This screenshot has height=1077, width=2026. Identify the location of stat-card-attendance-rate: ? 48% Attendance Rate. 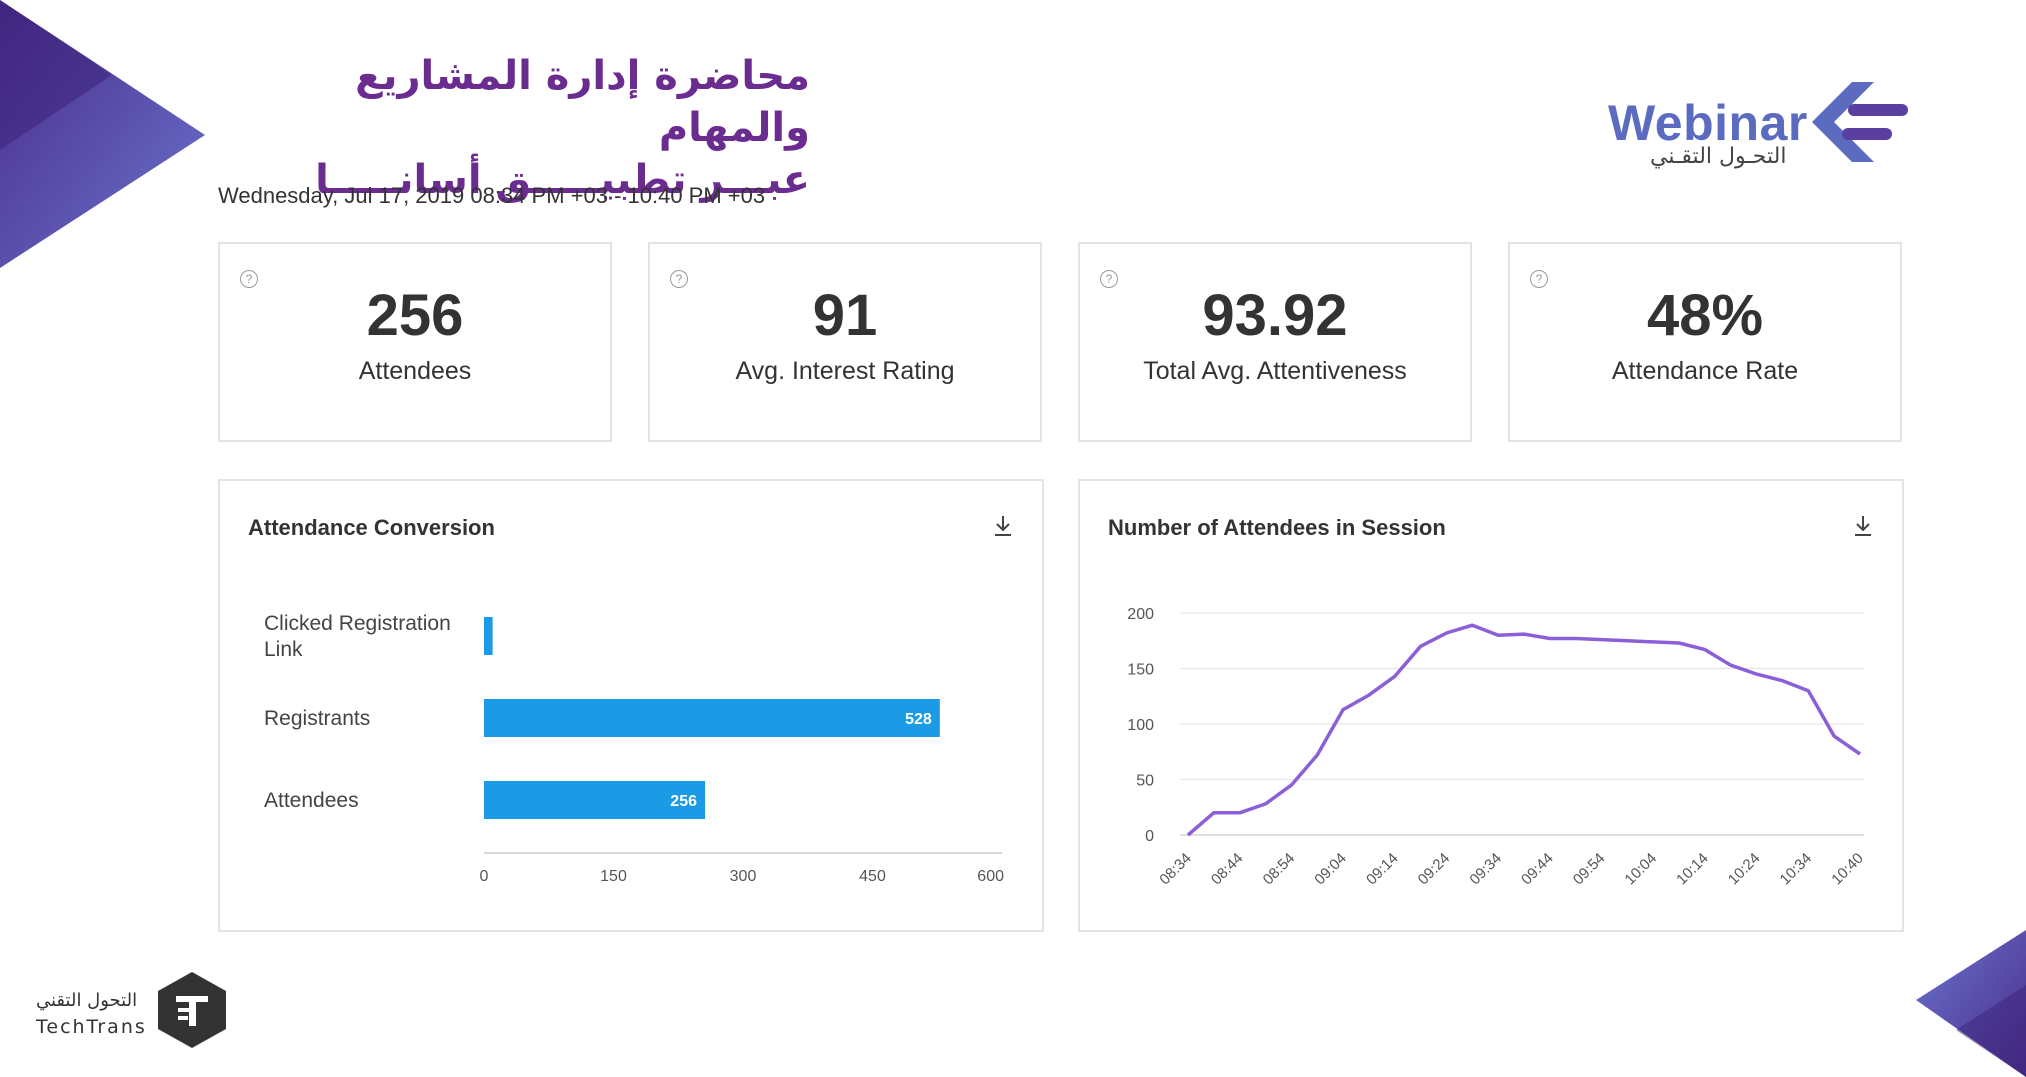
(1705, 342).